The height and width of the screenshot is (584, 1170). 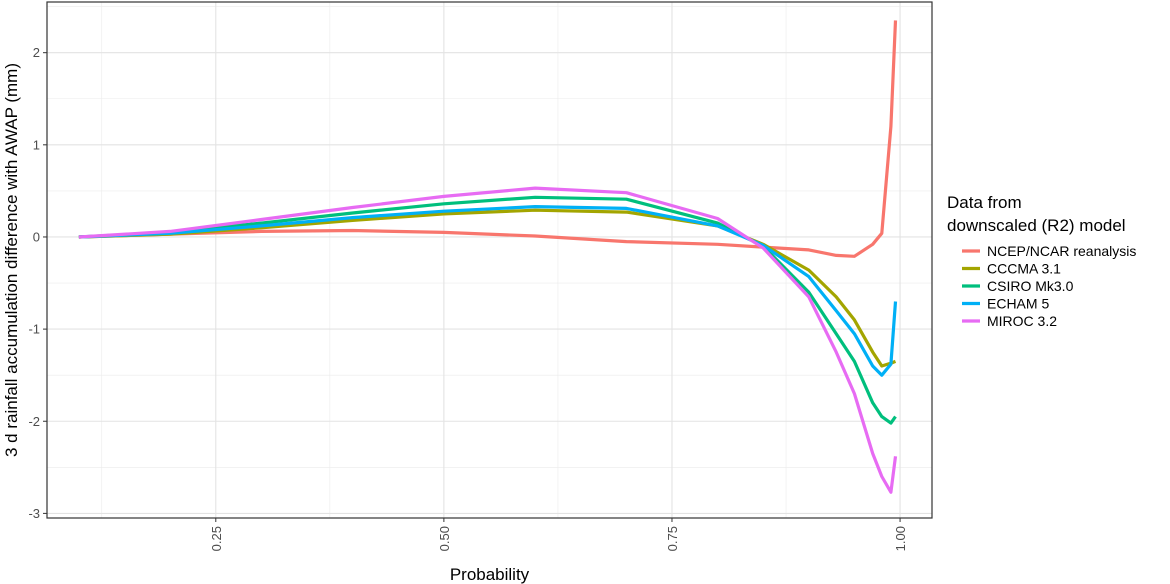 I want to click on x-tick-label: 0.25, so click(x=216, y=538).